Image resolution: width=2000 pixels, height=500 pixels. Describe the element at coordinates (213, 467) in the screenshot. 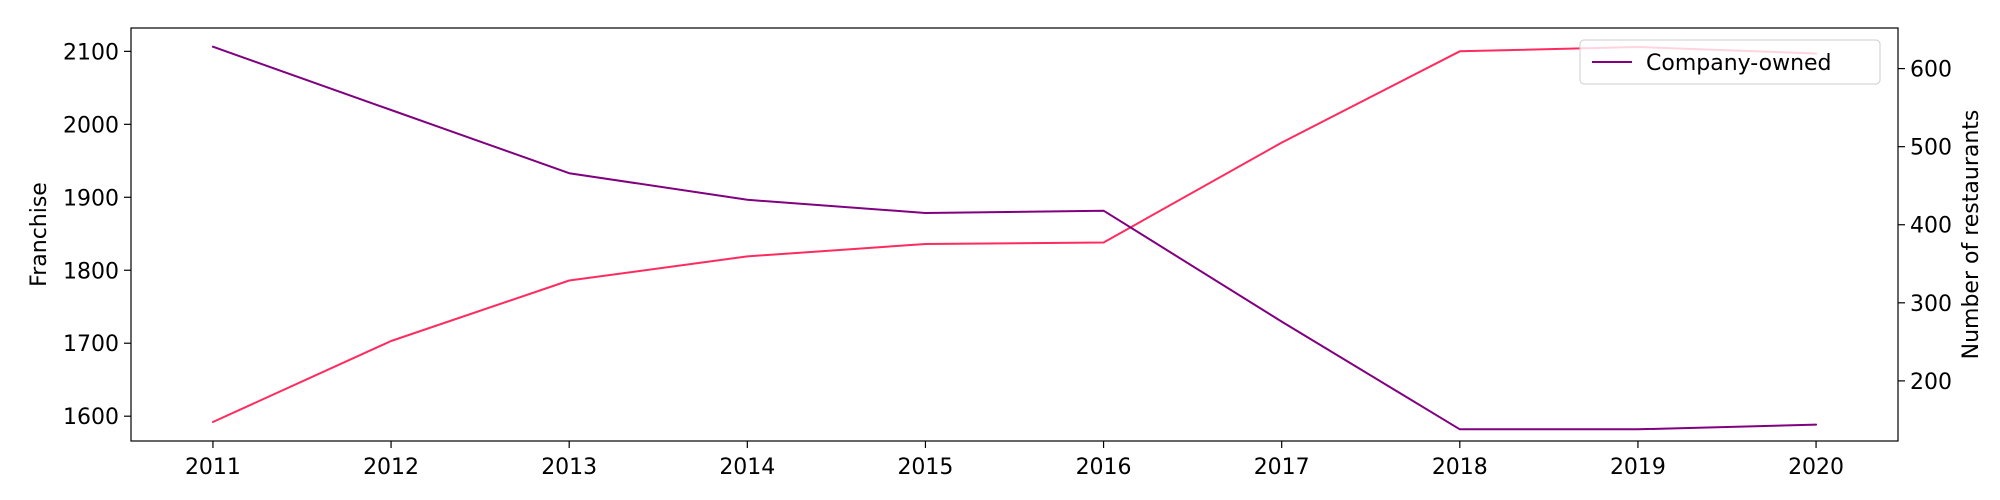

I see `x-tick-label: 2011` at that location.